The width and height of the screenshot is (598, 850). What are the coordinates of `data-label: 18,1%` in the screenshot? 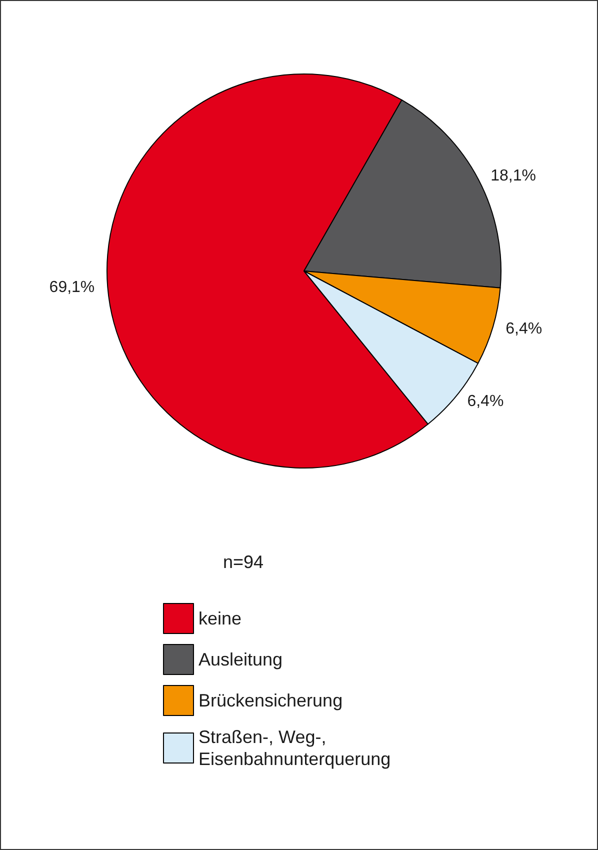 It's located at (513, 175).